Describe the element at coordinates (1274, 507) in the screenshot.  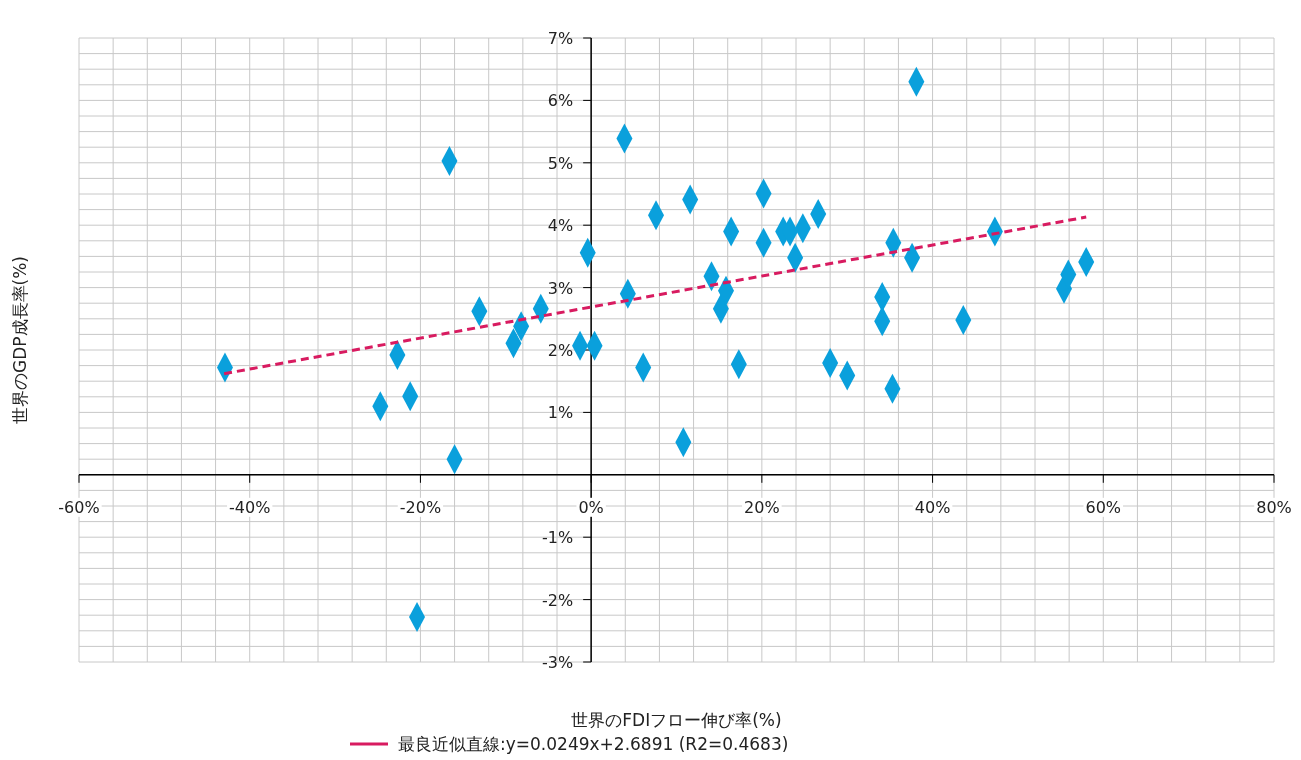
I see `x-tick-label: 80%` at that location.